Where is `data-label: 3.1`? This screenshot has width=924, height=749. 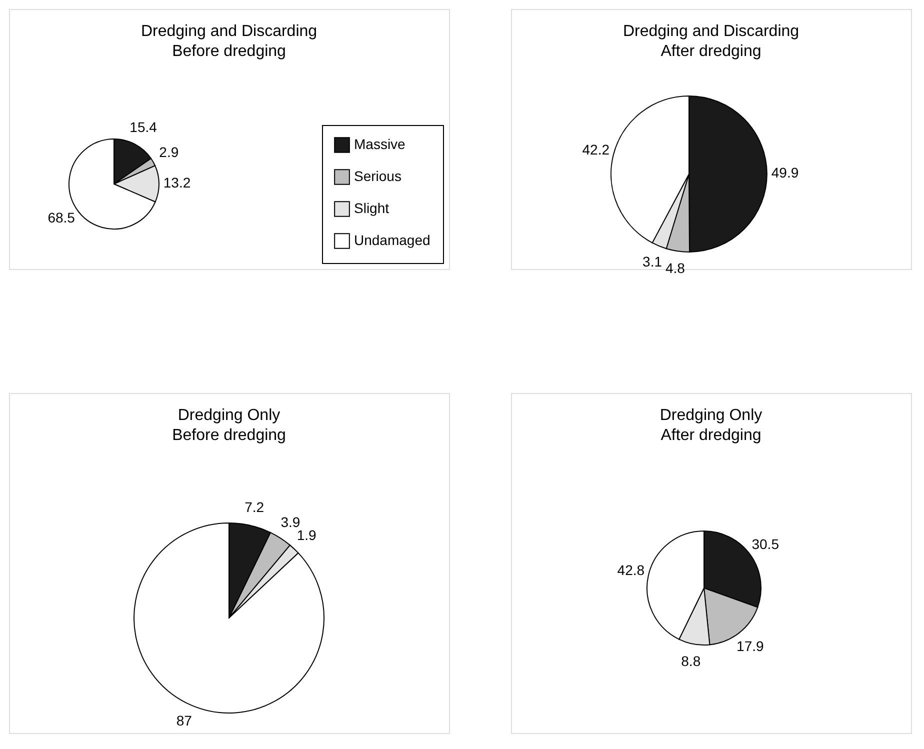 data-label: 3.1 is located at coordinates (652, 262).